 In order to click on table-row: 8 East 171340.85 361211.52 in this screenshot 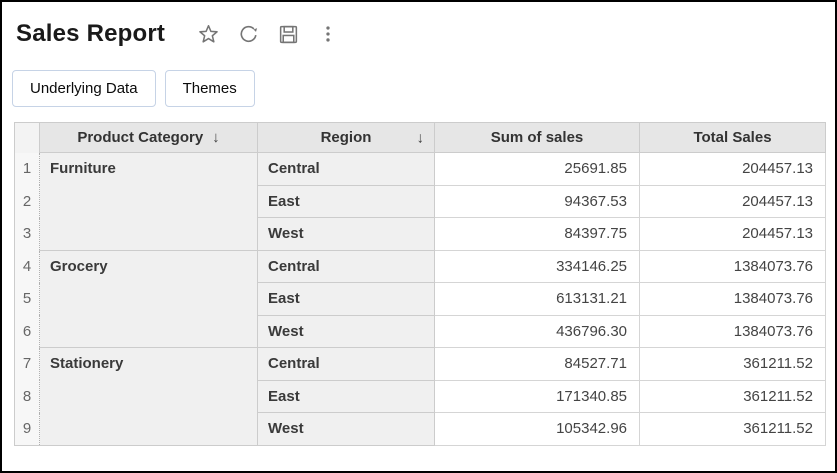, I will do `click(420, 396)`.